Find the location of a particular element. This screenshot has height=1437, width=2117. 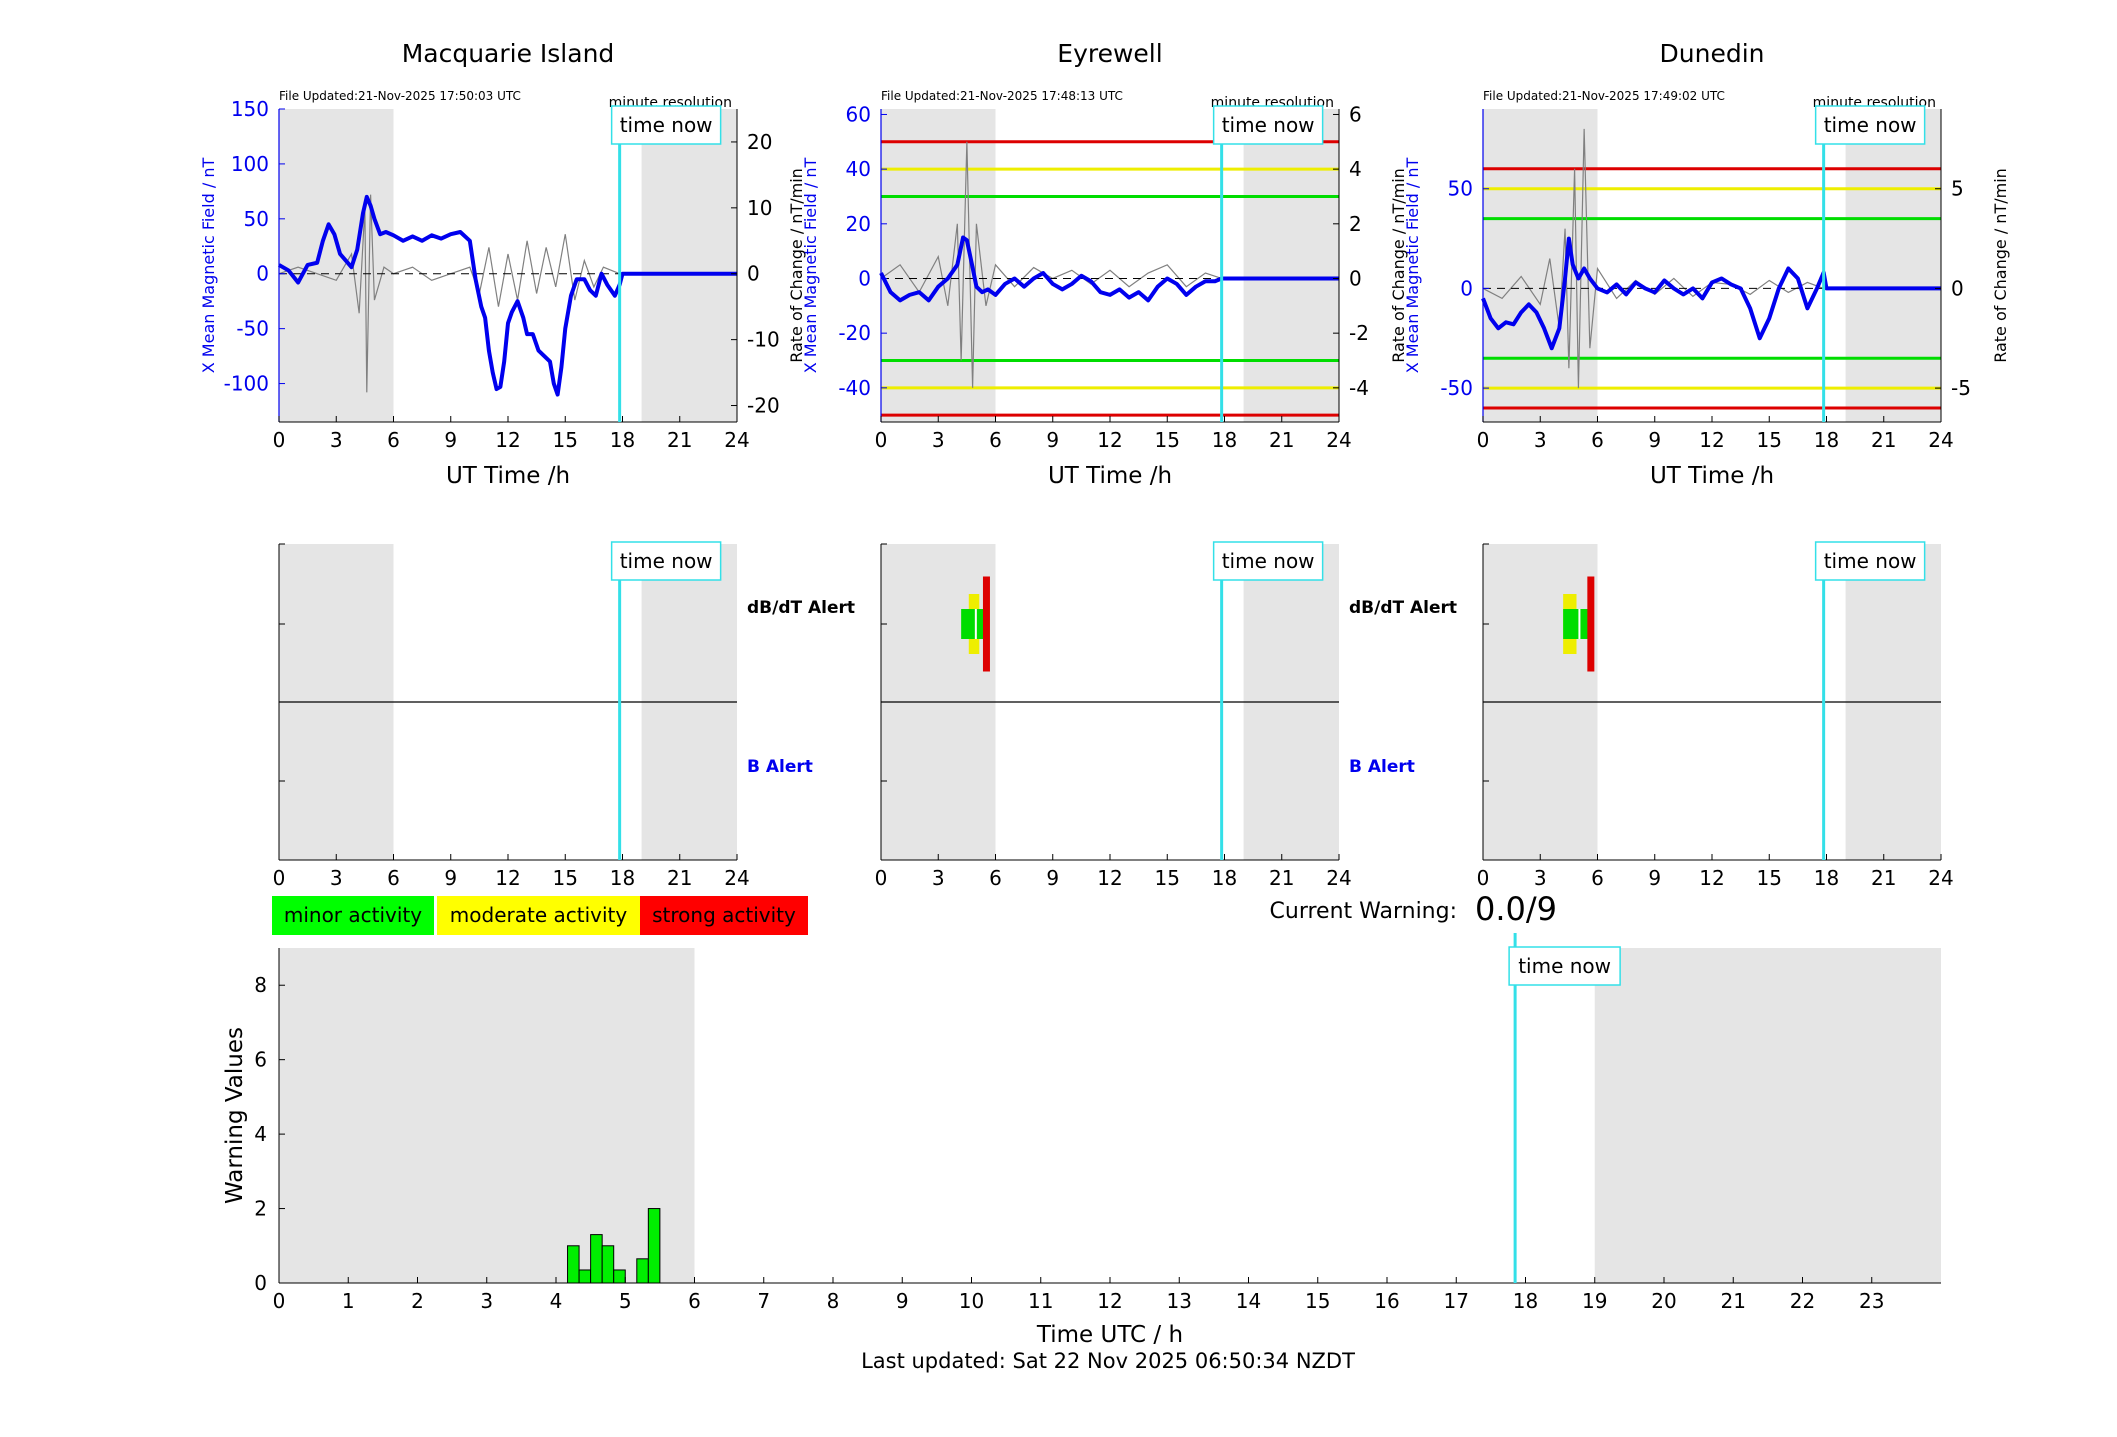

y-tick-label: 2 is located at coordinates (260, 1209).